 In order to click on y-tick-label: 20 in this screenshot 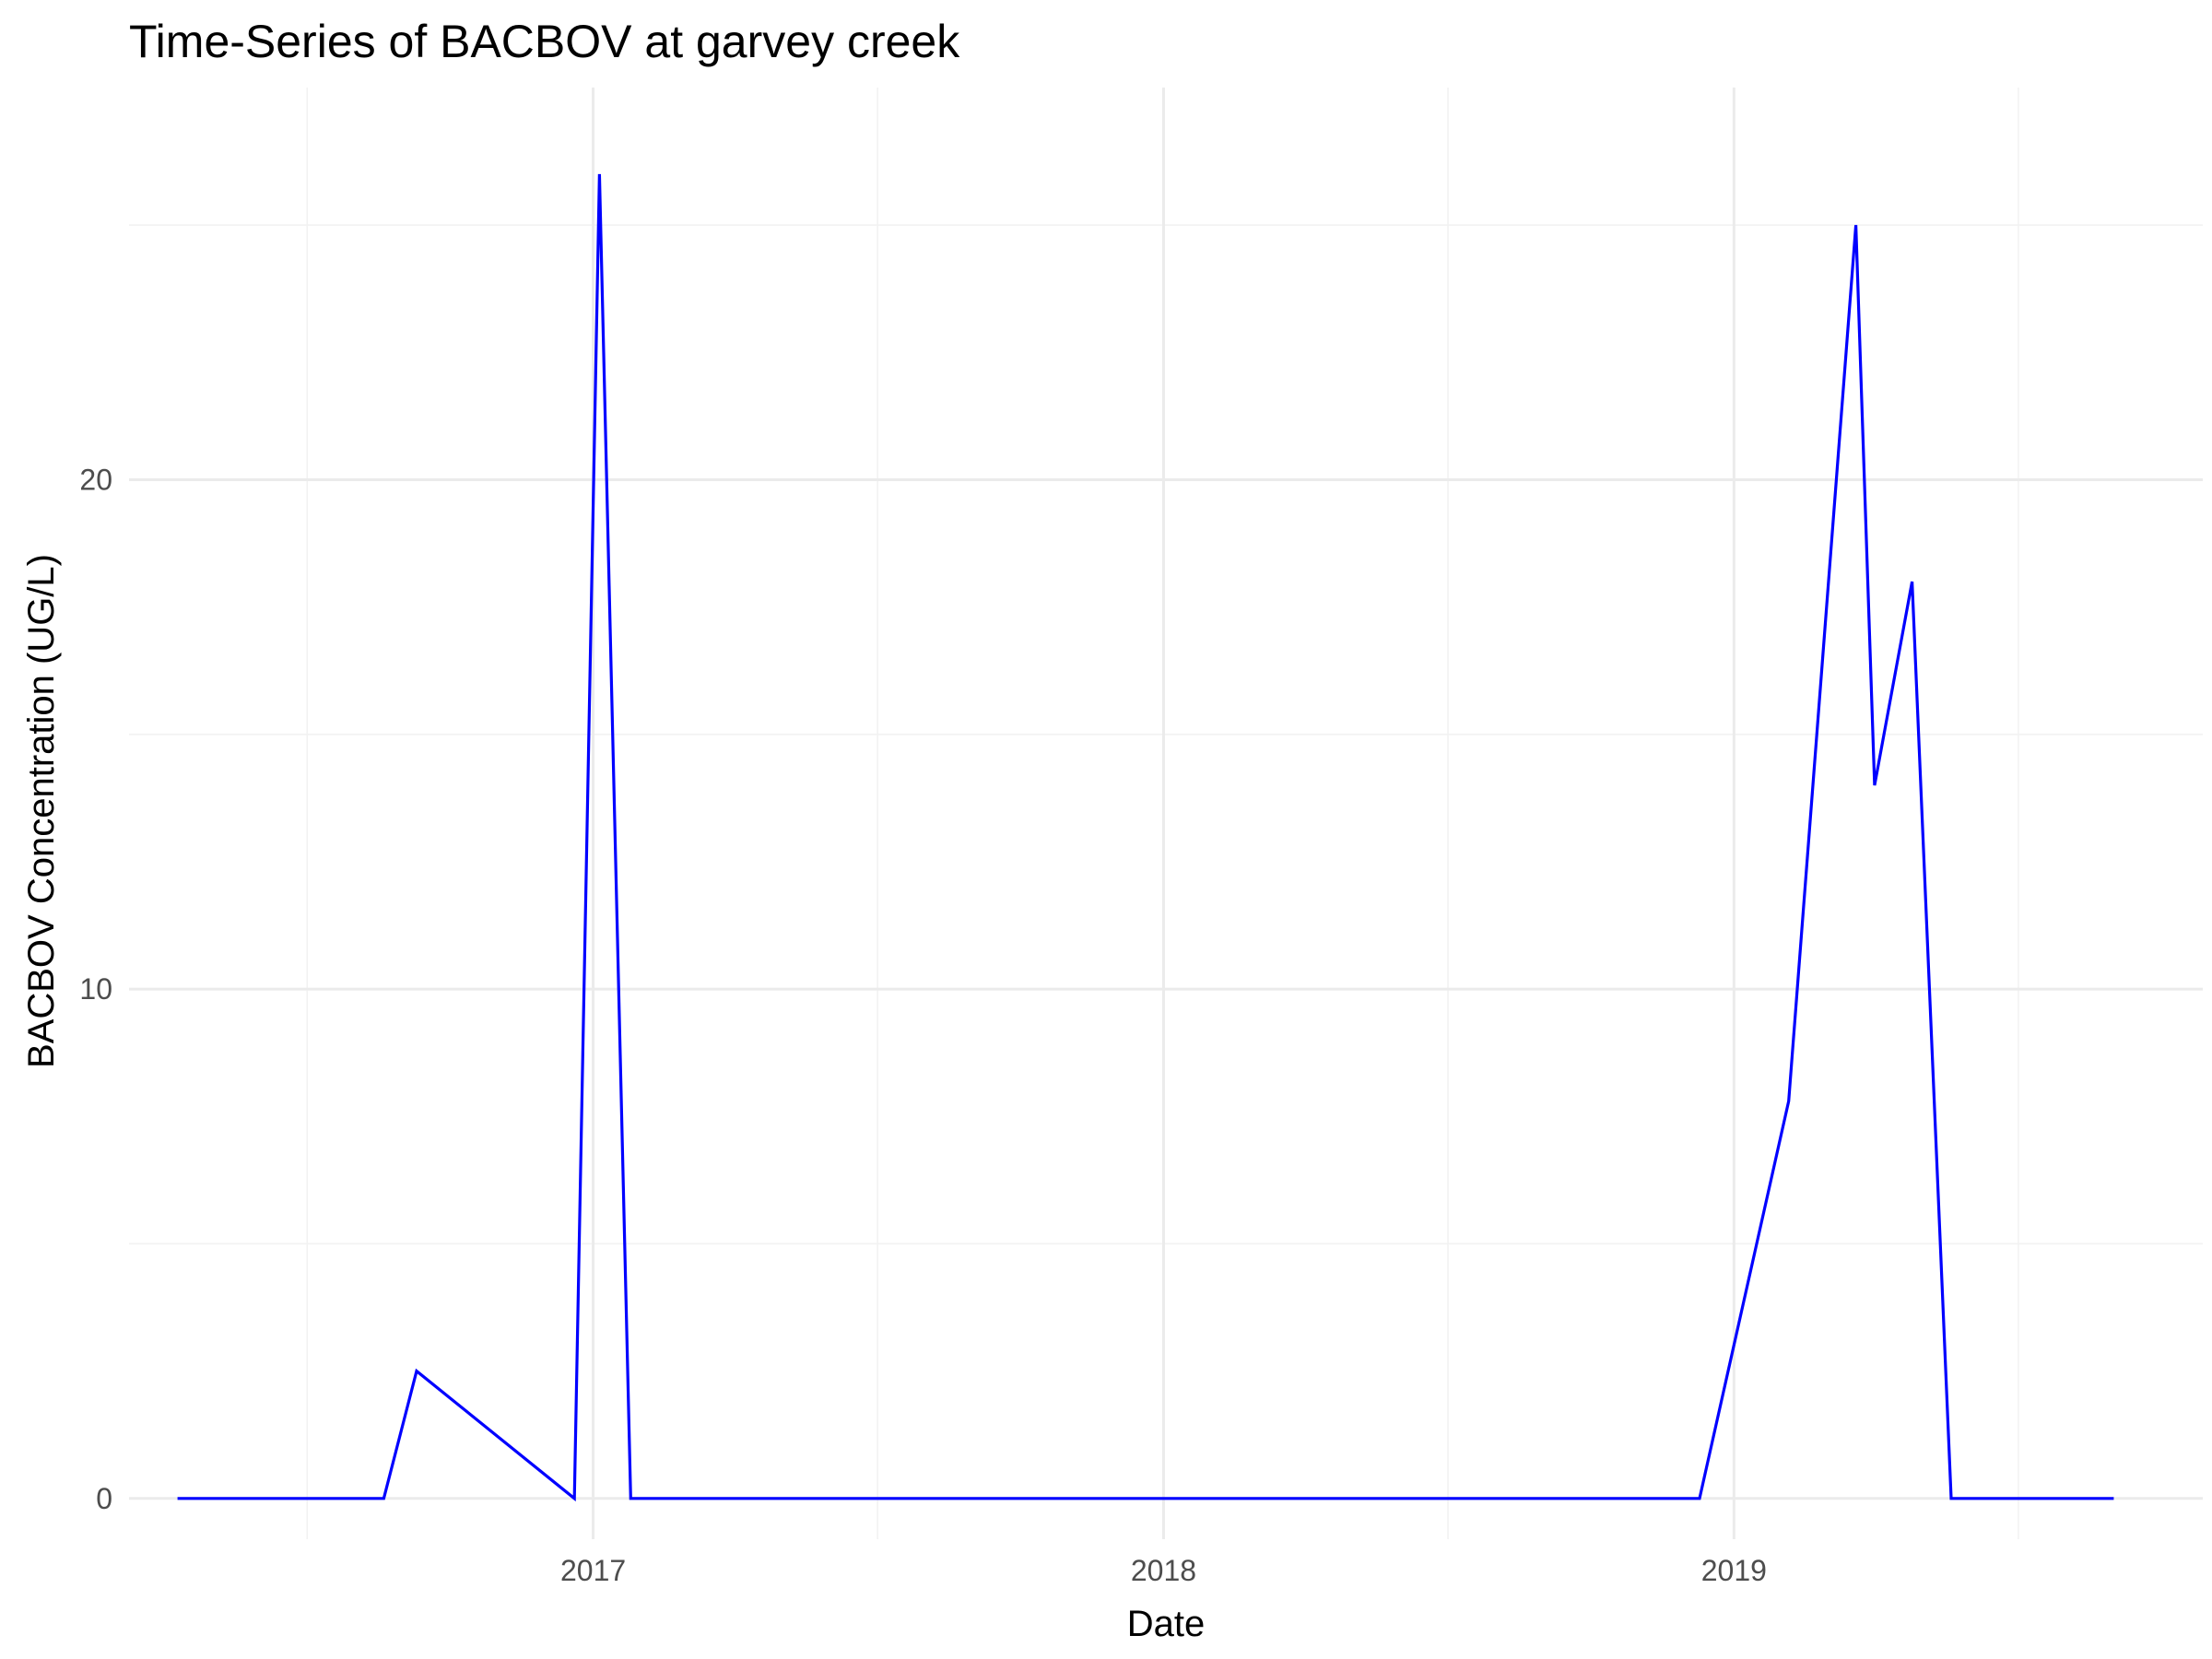, I will do `click(95, 480)`.